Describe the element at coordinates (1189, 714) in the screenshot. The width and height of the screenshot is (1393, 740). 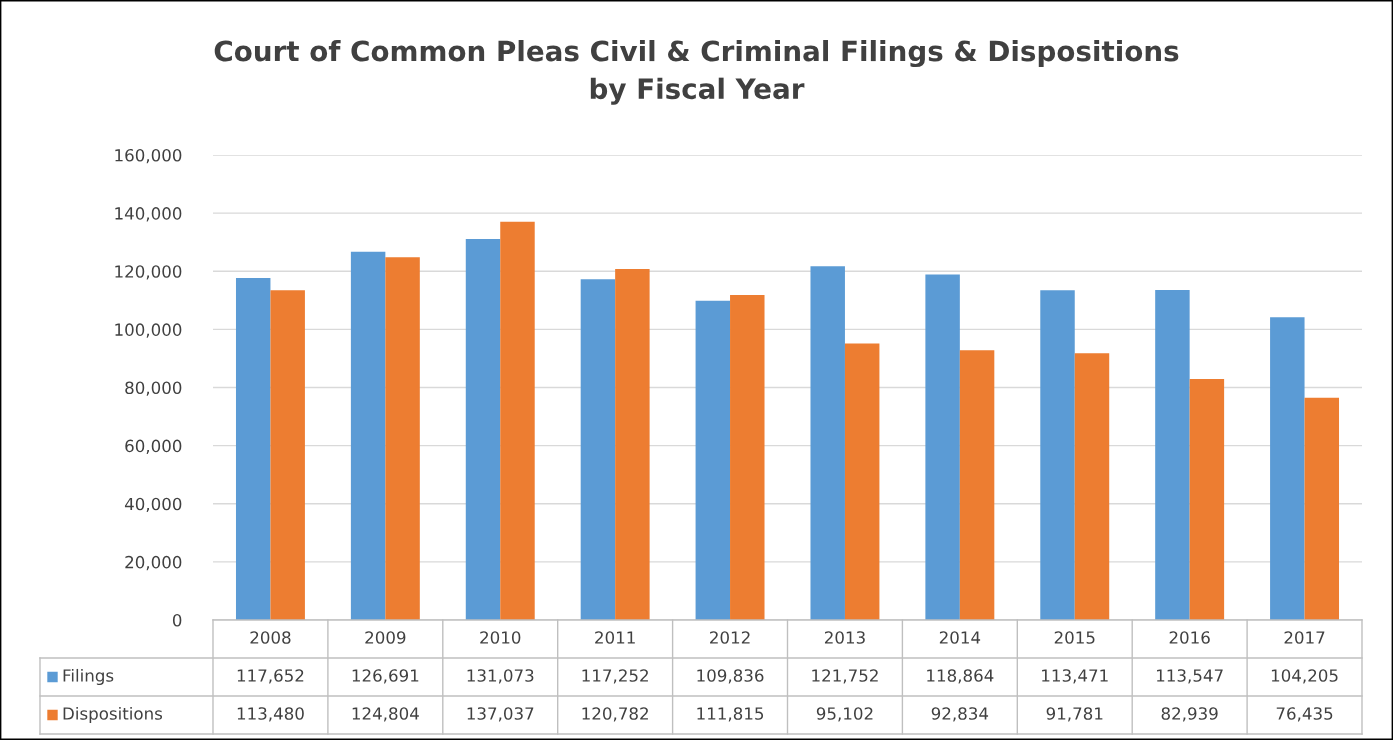
I see `data-label: 82,939` at that location.